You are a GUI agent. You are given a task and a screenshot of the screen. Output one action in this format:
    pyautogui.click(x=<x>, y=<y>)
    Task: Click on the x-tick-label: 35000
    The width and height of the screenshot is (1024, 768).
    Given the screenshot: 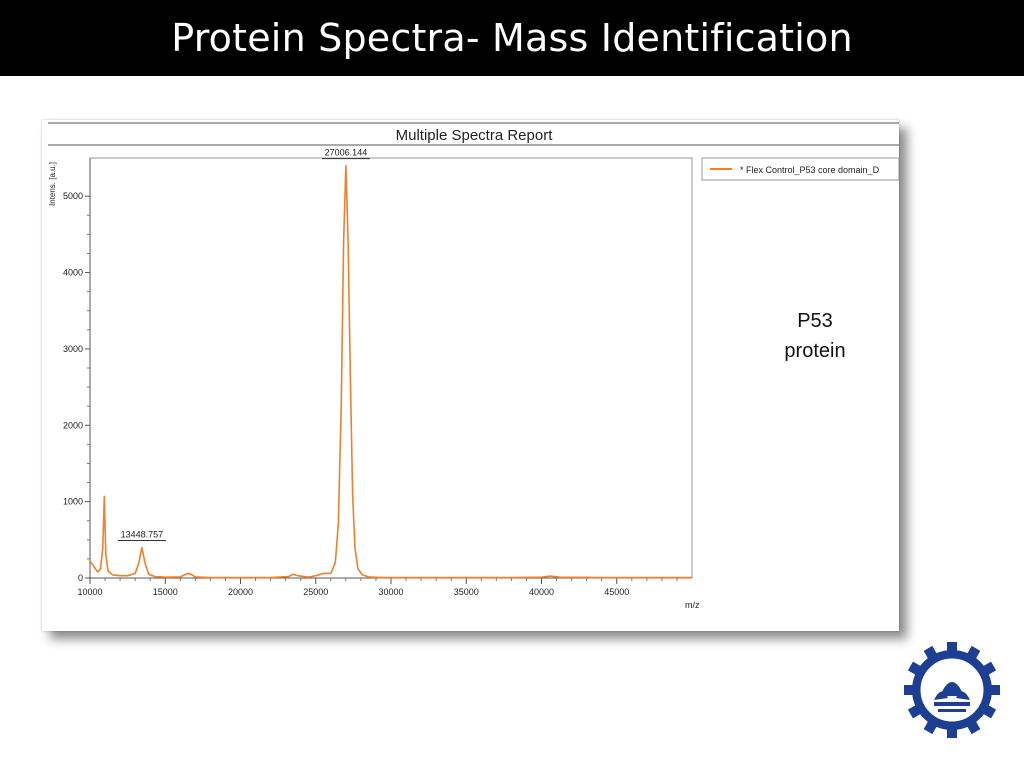 What is the action you would take?
    pyautogui.click(x=466, y=592)
    